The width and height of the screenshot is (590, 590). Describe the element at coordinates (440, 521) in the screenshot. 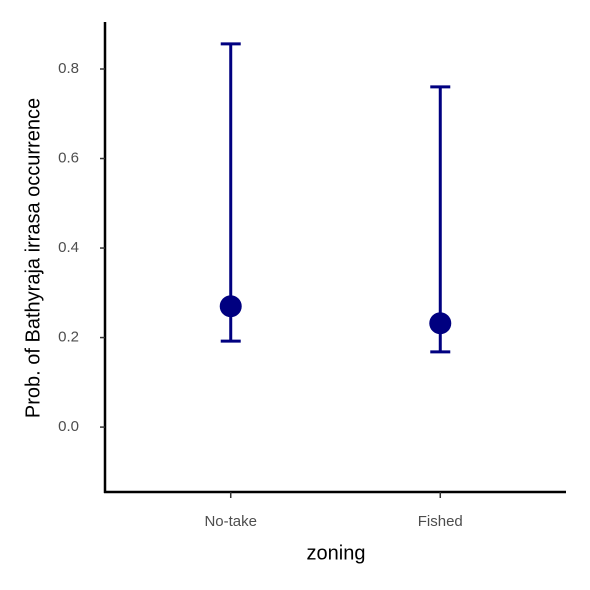

I see `x-tick-label: Fished` at that location.